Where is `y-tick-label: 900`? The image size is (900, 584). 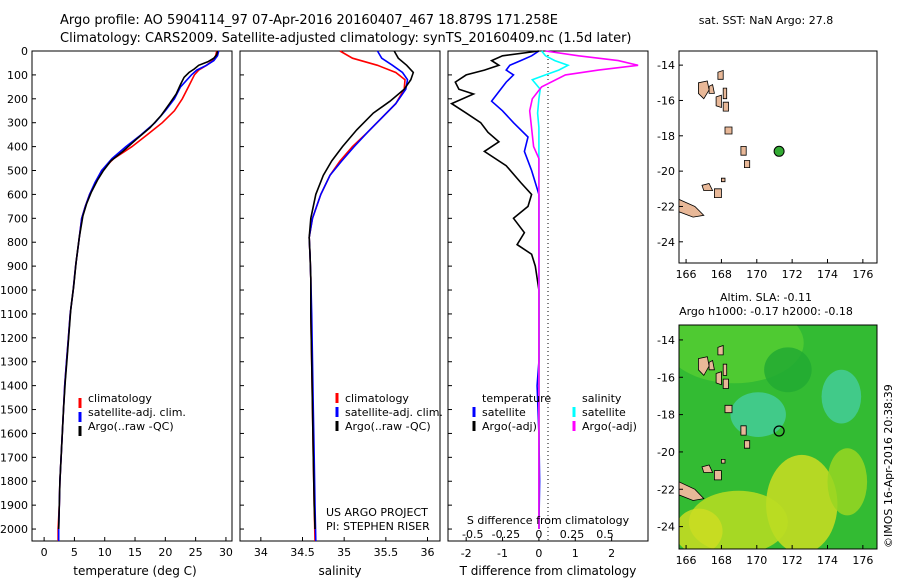
y-tick-label: 900 is located at coordinates (17, 266).